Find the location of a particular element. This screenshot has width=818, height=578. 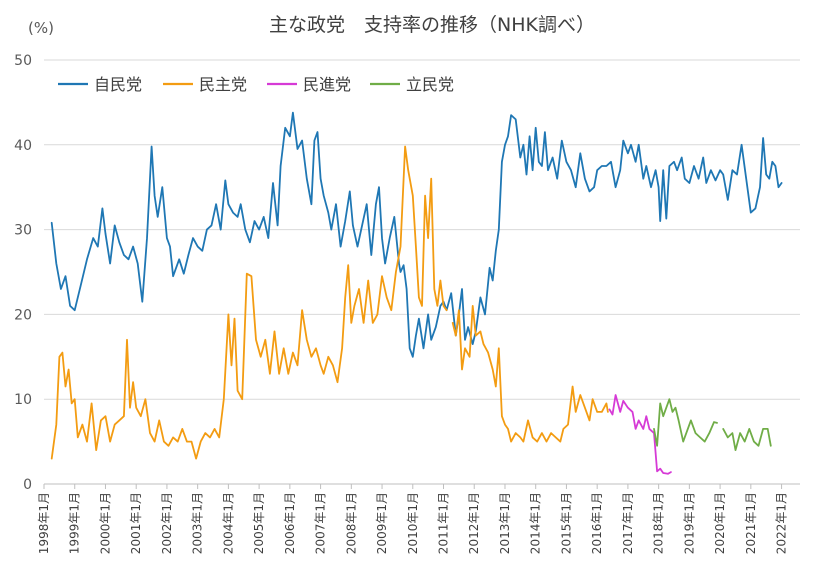

legend-label-1: 民主党 is located at coordinates (223, 84).